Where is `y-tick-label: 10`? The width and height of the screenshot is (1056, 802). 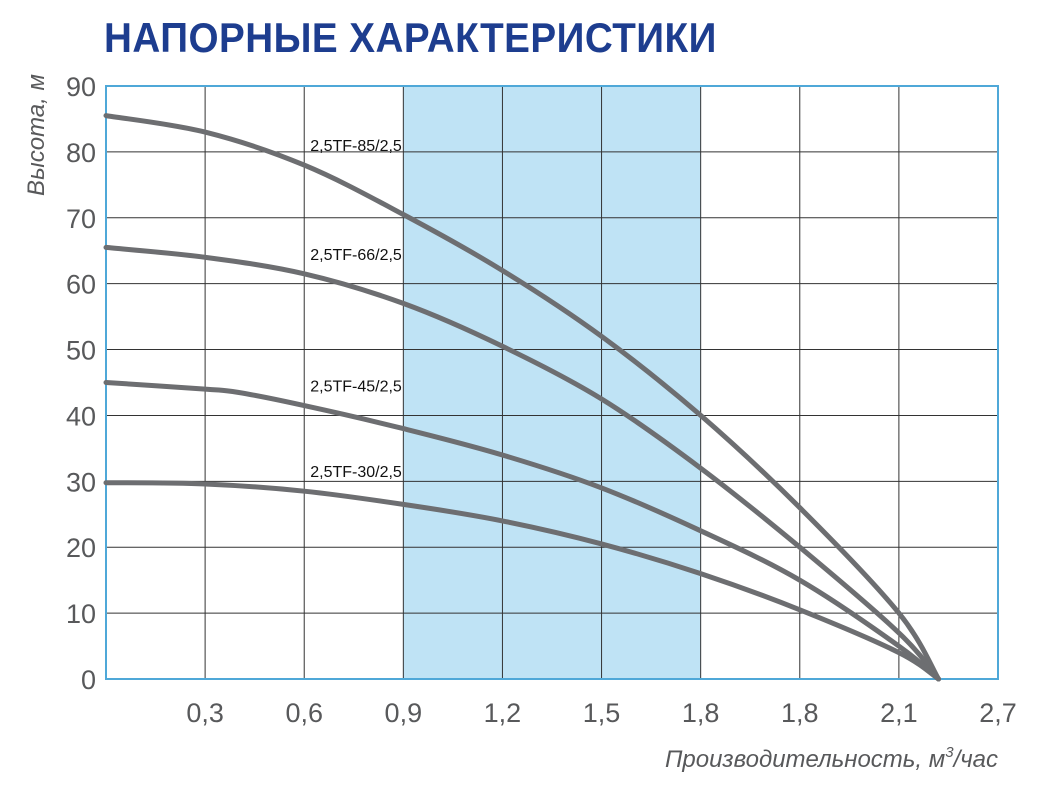 y-tick-label: 10 is located at coordinates (81, 614).